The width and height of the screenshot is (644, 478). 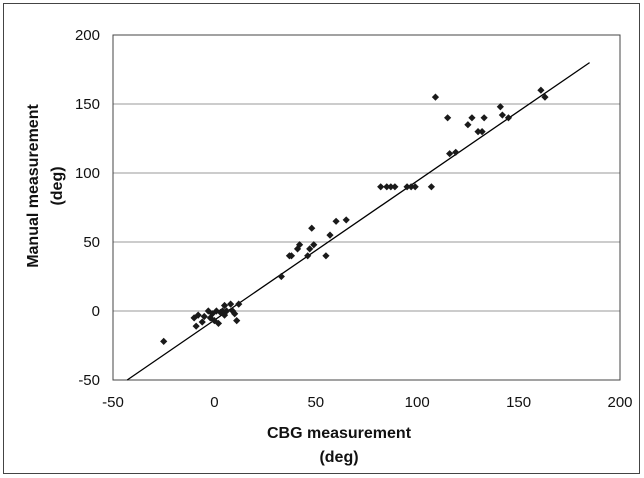 What do you see at coordinates (57, 185) in the screenshot?
I see `y-axis-title-line2: (deg)` at bounding box center [57, 185].